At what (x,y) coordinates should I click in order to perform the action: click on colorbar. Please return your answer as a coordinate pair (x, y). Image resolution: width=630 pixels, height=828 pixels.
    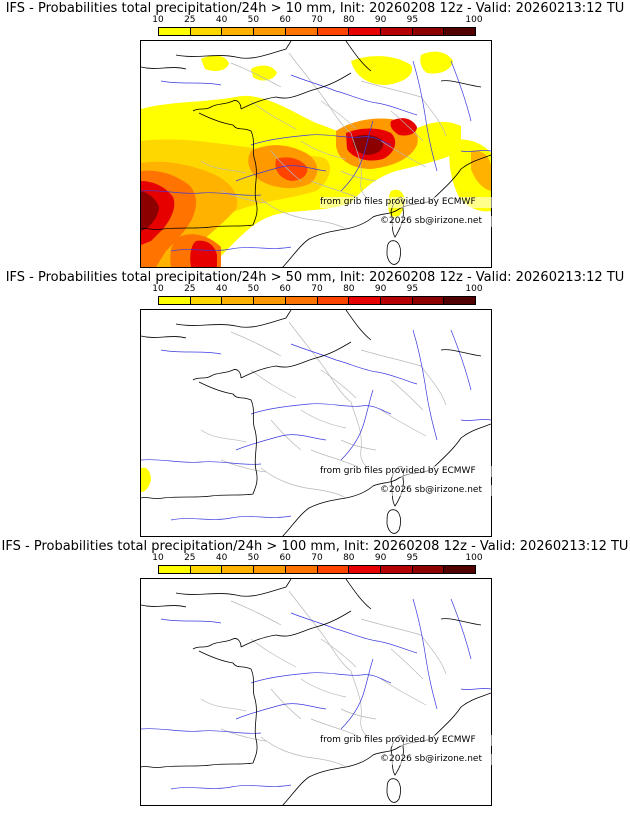
    Looking at the image, I should click on (317, 300).